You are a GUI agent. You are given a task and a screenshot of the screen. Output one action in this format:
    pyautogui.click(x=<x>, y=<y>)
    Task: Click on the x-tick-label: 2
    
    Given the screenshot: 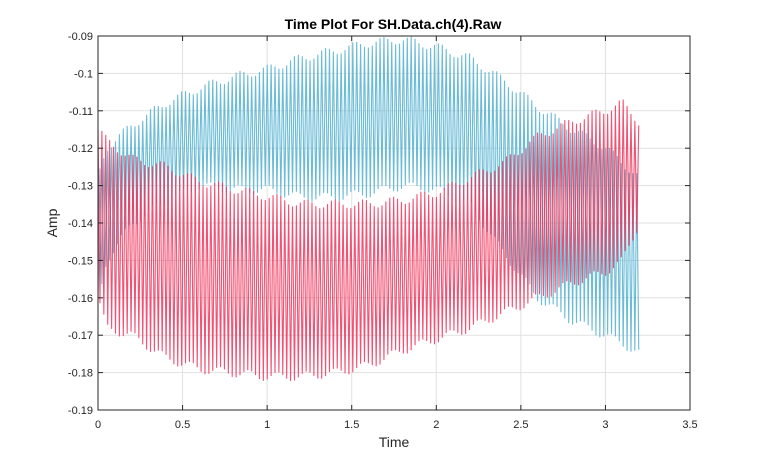 What is the action you would take?
    pyautogui.click(x=436, y=425)
    